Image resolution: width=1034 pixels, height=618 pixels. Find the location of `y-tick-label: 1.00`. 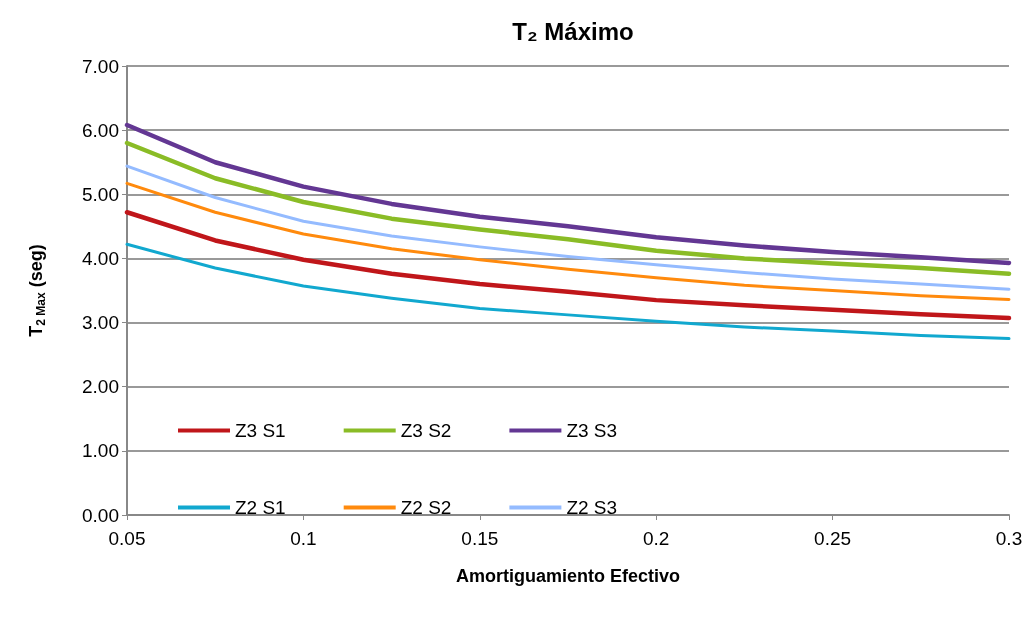

y-tick-label: 1.00 is located at coordinates (100, 451).